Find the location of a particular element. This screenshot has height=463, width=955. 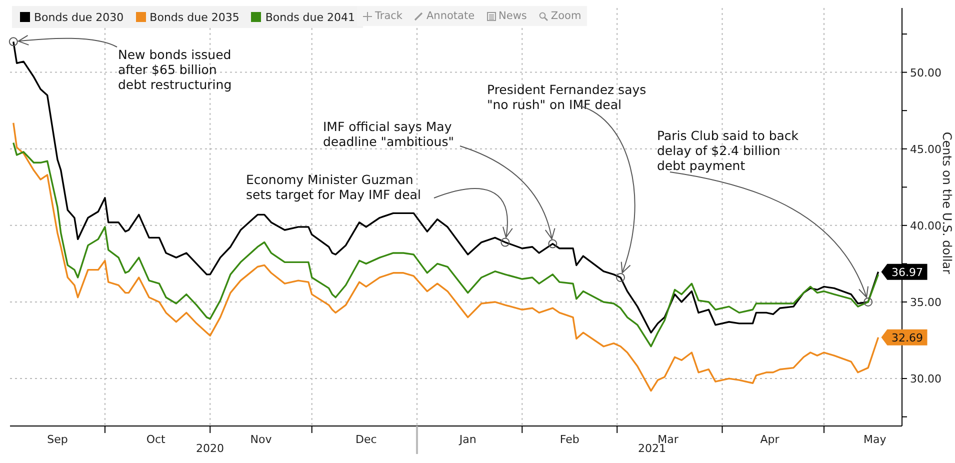

annotation: Paris Club said to back delay of $2.4 billion debt payment is located at coordinates (728, 150).